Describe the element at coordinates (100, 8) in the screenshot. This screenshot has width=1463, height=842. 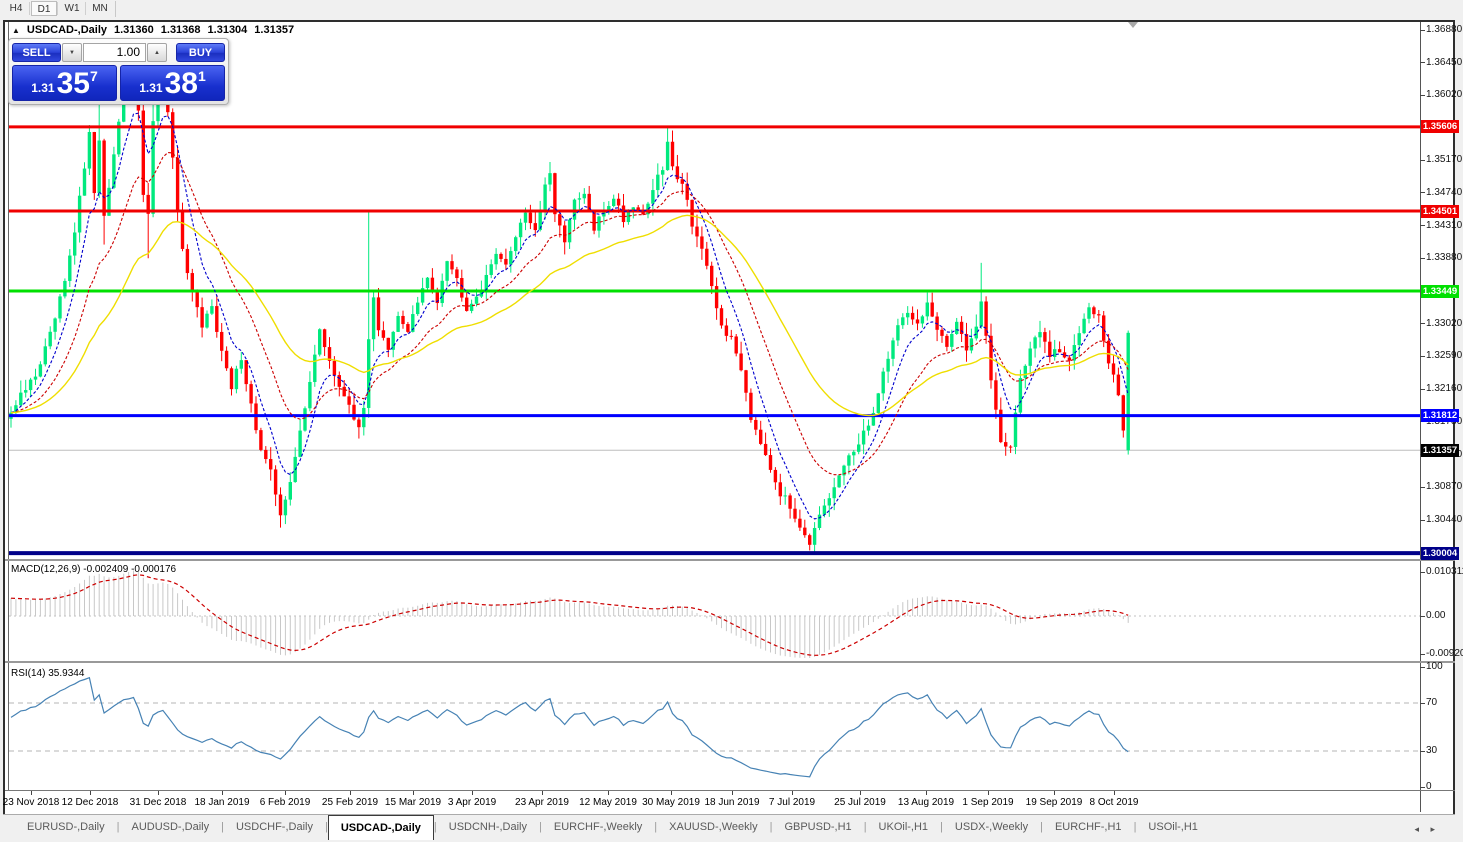
I see `timeframe-mn-button: MN` at that location.